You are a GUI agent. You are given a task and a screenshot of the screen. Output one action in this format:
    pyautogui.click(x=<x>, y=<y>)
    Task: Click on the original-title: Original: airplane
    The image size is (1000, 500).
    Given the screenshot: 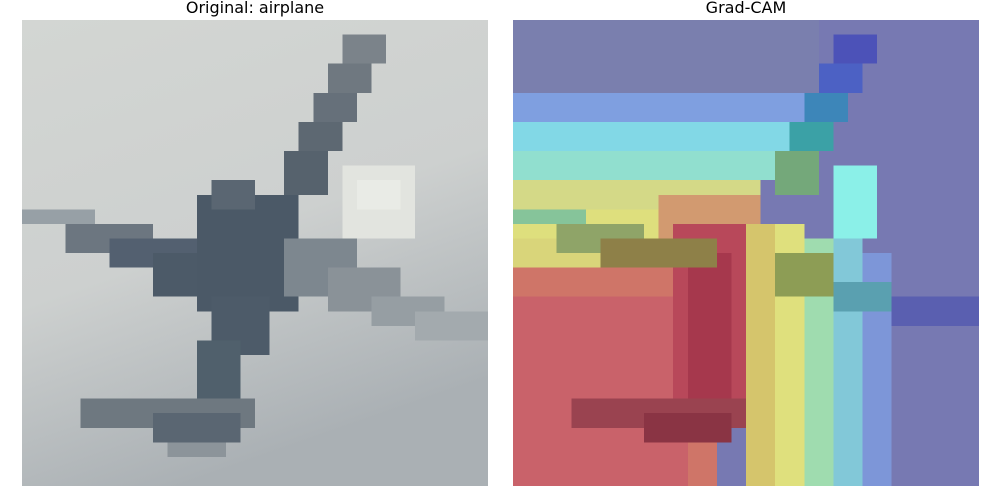 What is the action you would take?
    pyautogui.click(x=255, y=8)
    